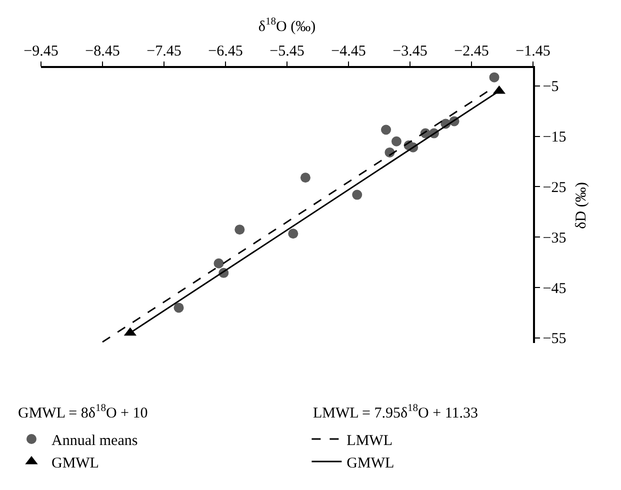 Image resolution: width=621 pixels, height=490 pixels. Describe the element at coordinates (102, 51) in the screenshot. I see `x-tick-label: −8.45` at that location.